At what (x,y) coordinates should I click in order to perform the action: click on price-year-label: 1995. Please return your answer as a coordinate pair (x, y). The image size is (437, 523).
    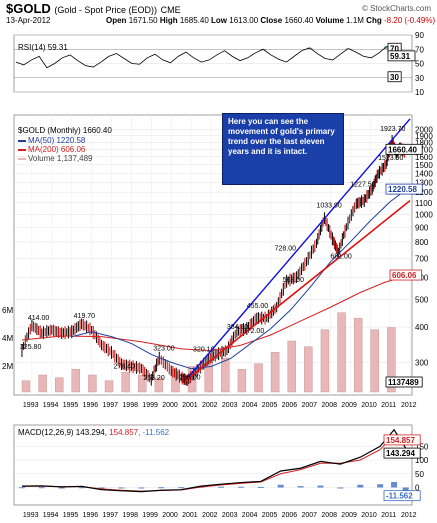
    Looking at the image, I should click on (71, 405).